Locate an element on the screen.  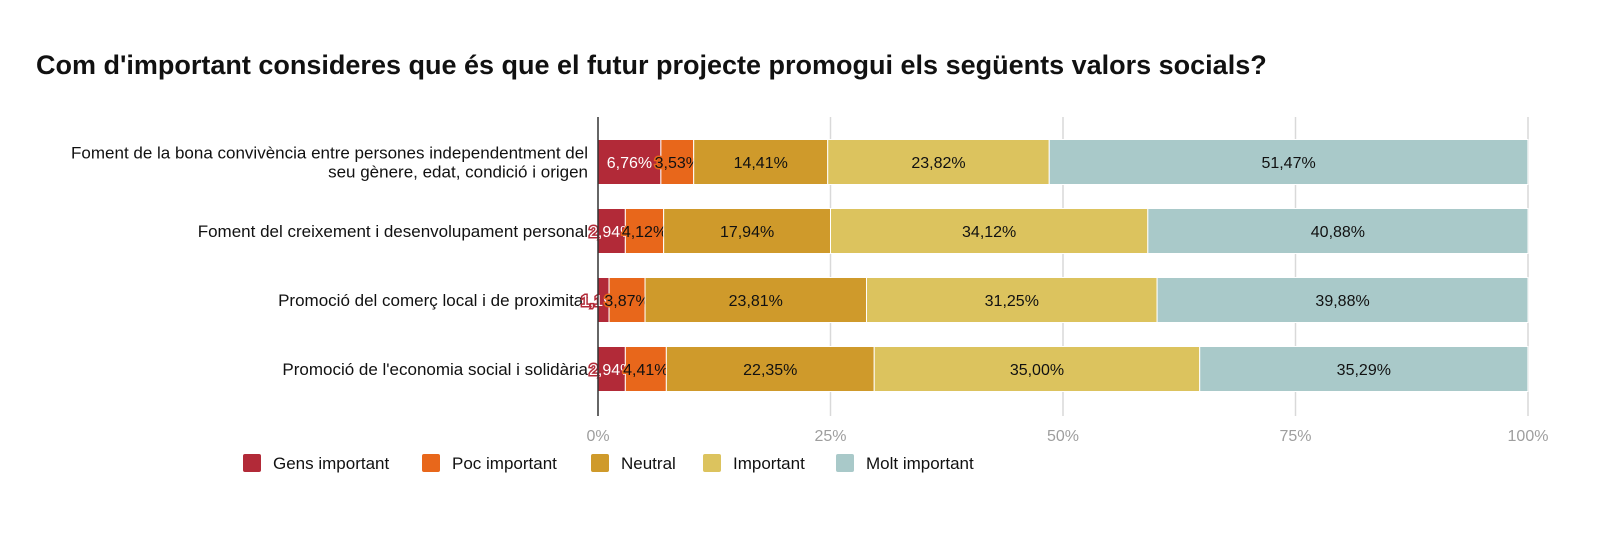
data-label: 3,87% is located at coordinates (626, 301).